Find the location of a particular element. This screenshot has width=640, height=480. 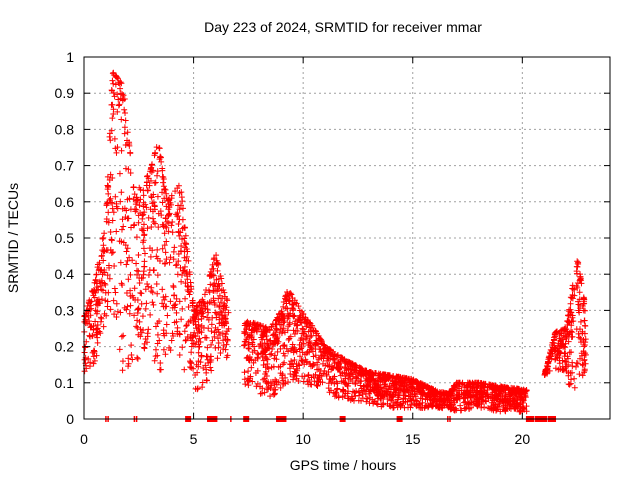

y-tick-label: 0.3 is located at coordinates (65, 310).